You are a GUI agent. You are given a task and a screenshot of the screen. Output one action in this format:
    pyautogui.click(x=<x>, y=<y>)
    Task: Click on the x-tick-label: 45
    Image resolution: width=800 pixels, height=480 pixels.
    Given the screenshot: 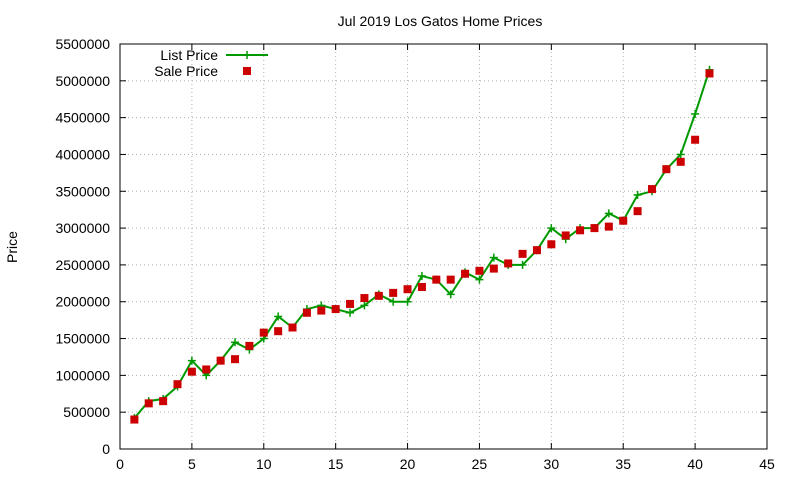 What is the action you would take?
    pyautogui.click(x=767, y=464)
    